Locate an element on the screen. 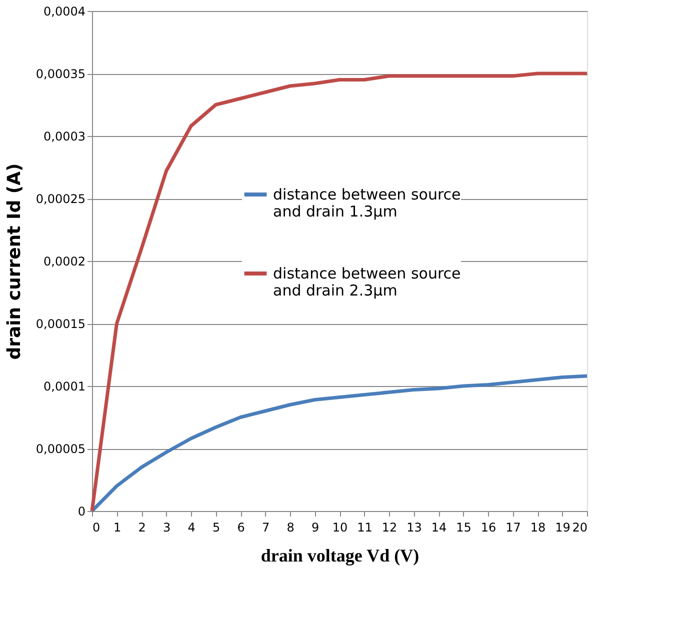  x-tick-label: 1 is located at coordinates (117, 527).